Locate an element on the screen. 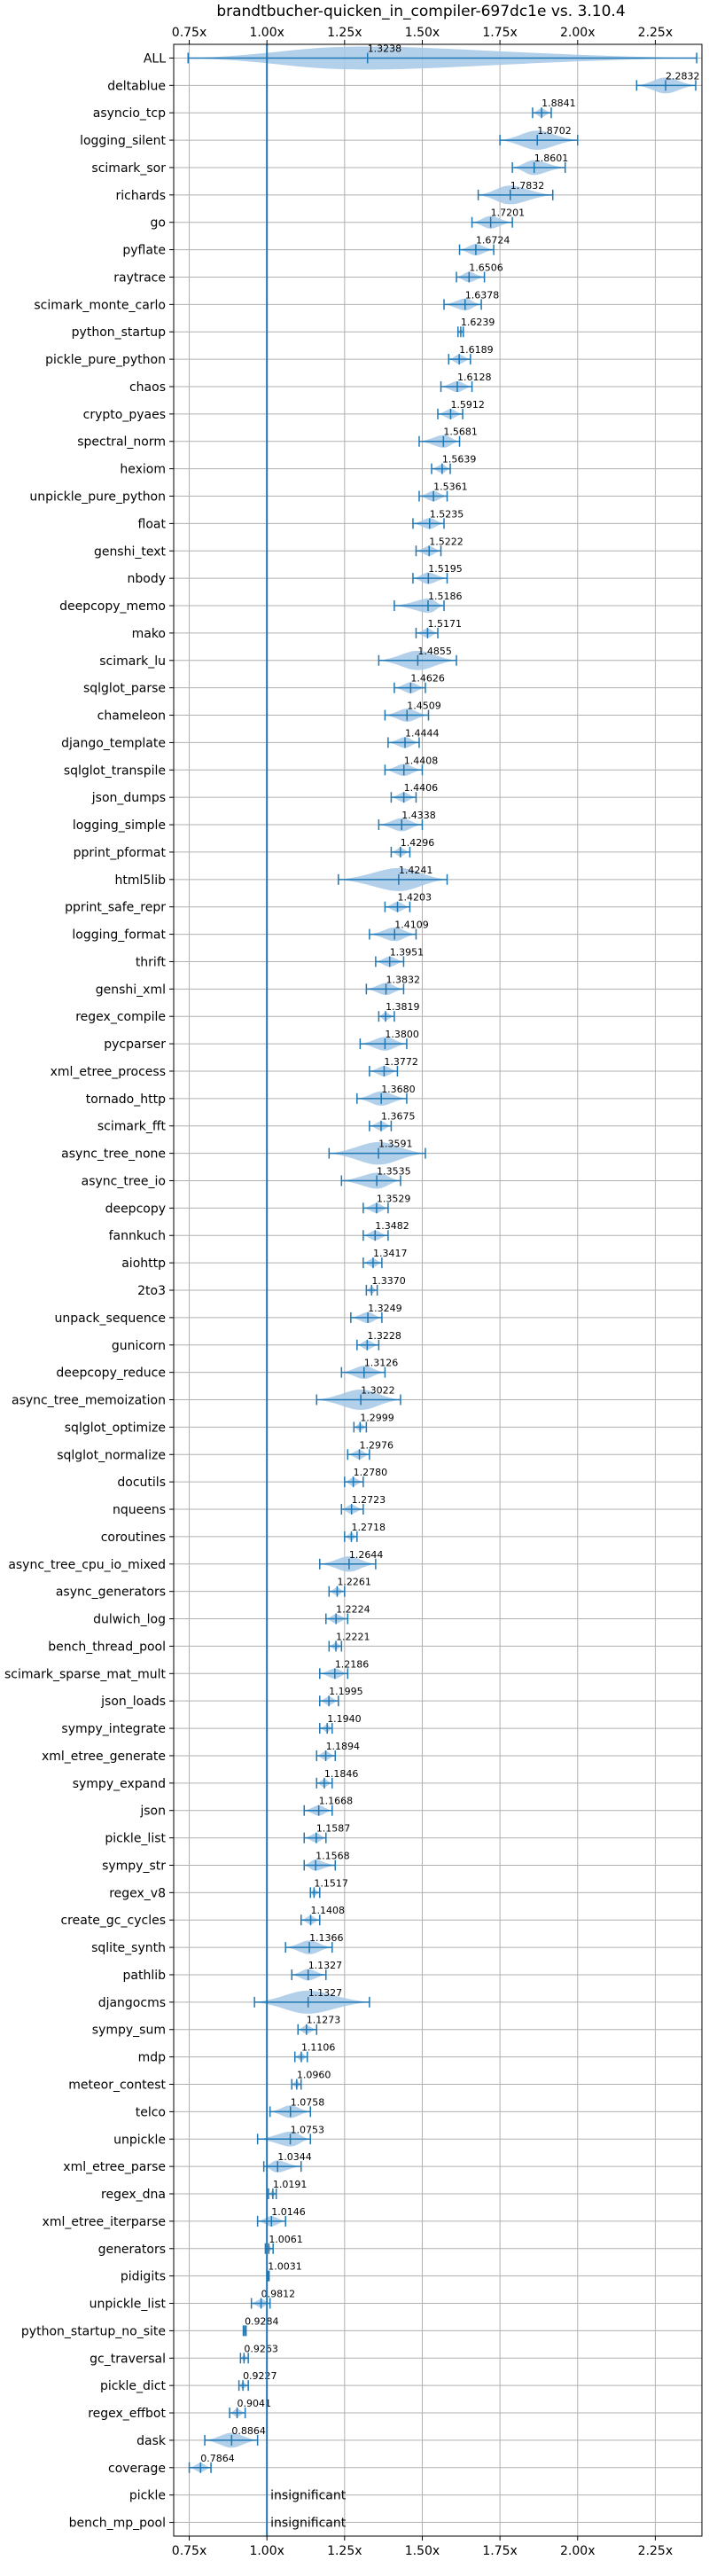 The image size is (709, 2576). value-label: 1.0753 is located at coordinates (308, 2129).